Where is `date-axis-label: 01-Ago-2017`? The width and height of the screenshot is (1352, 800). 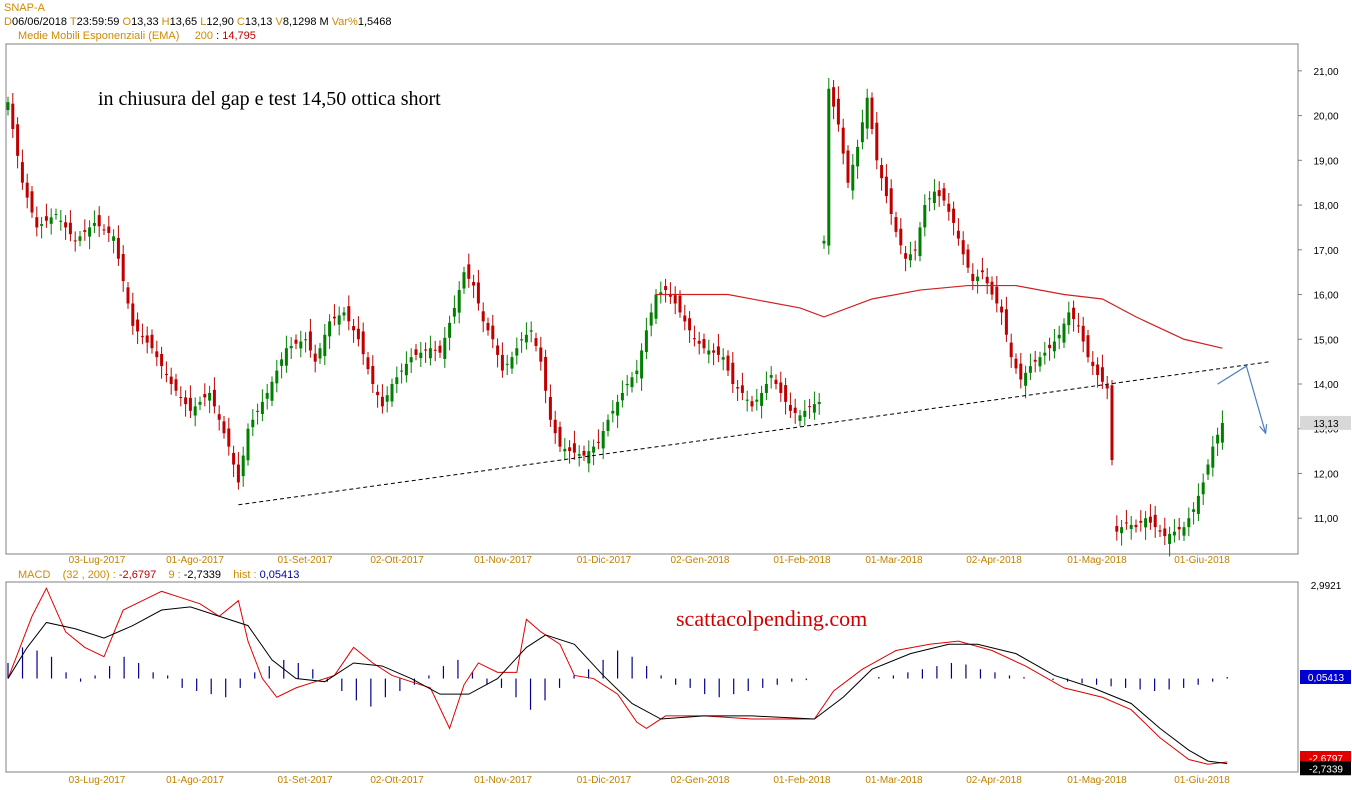 date-axis-label: 01-Ago-2017 is located at coordinates (195, 780).